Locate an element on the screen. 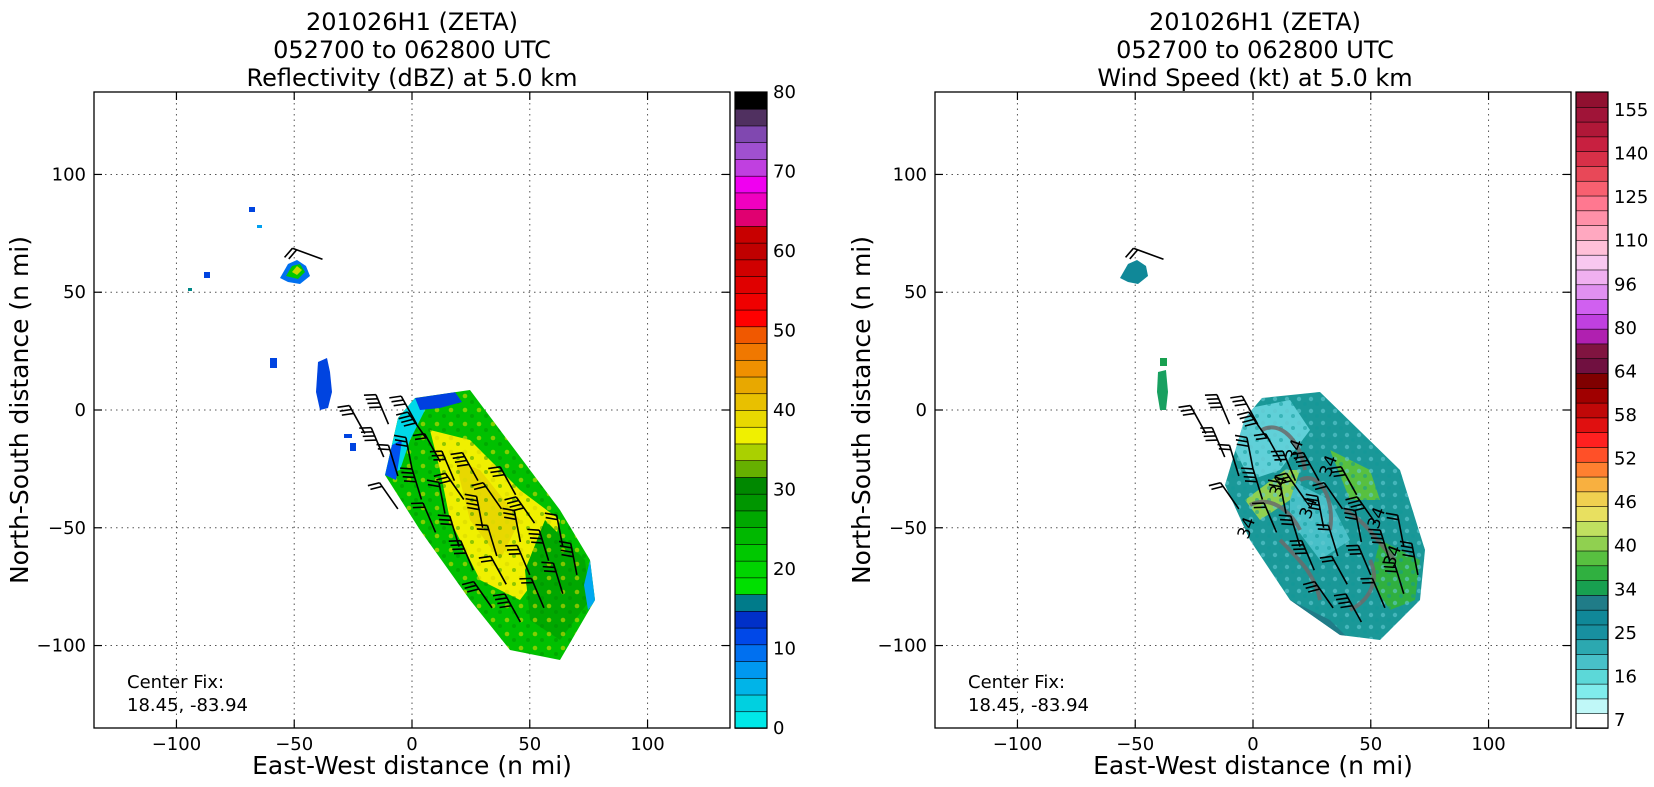  left-colorbar: 0 10 20 30 40 50 60 70 80 is located at coordinates (765, 410).